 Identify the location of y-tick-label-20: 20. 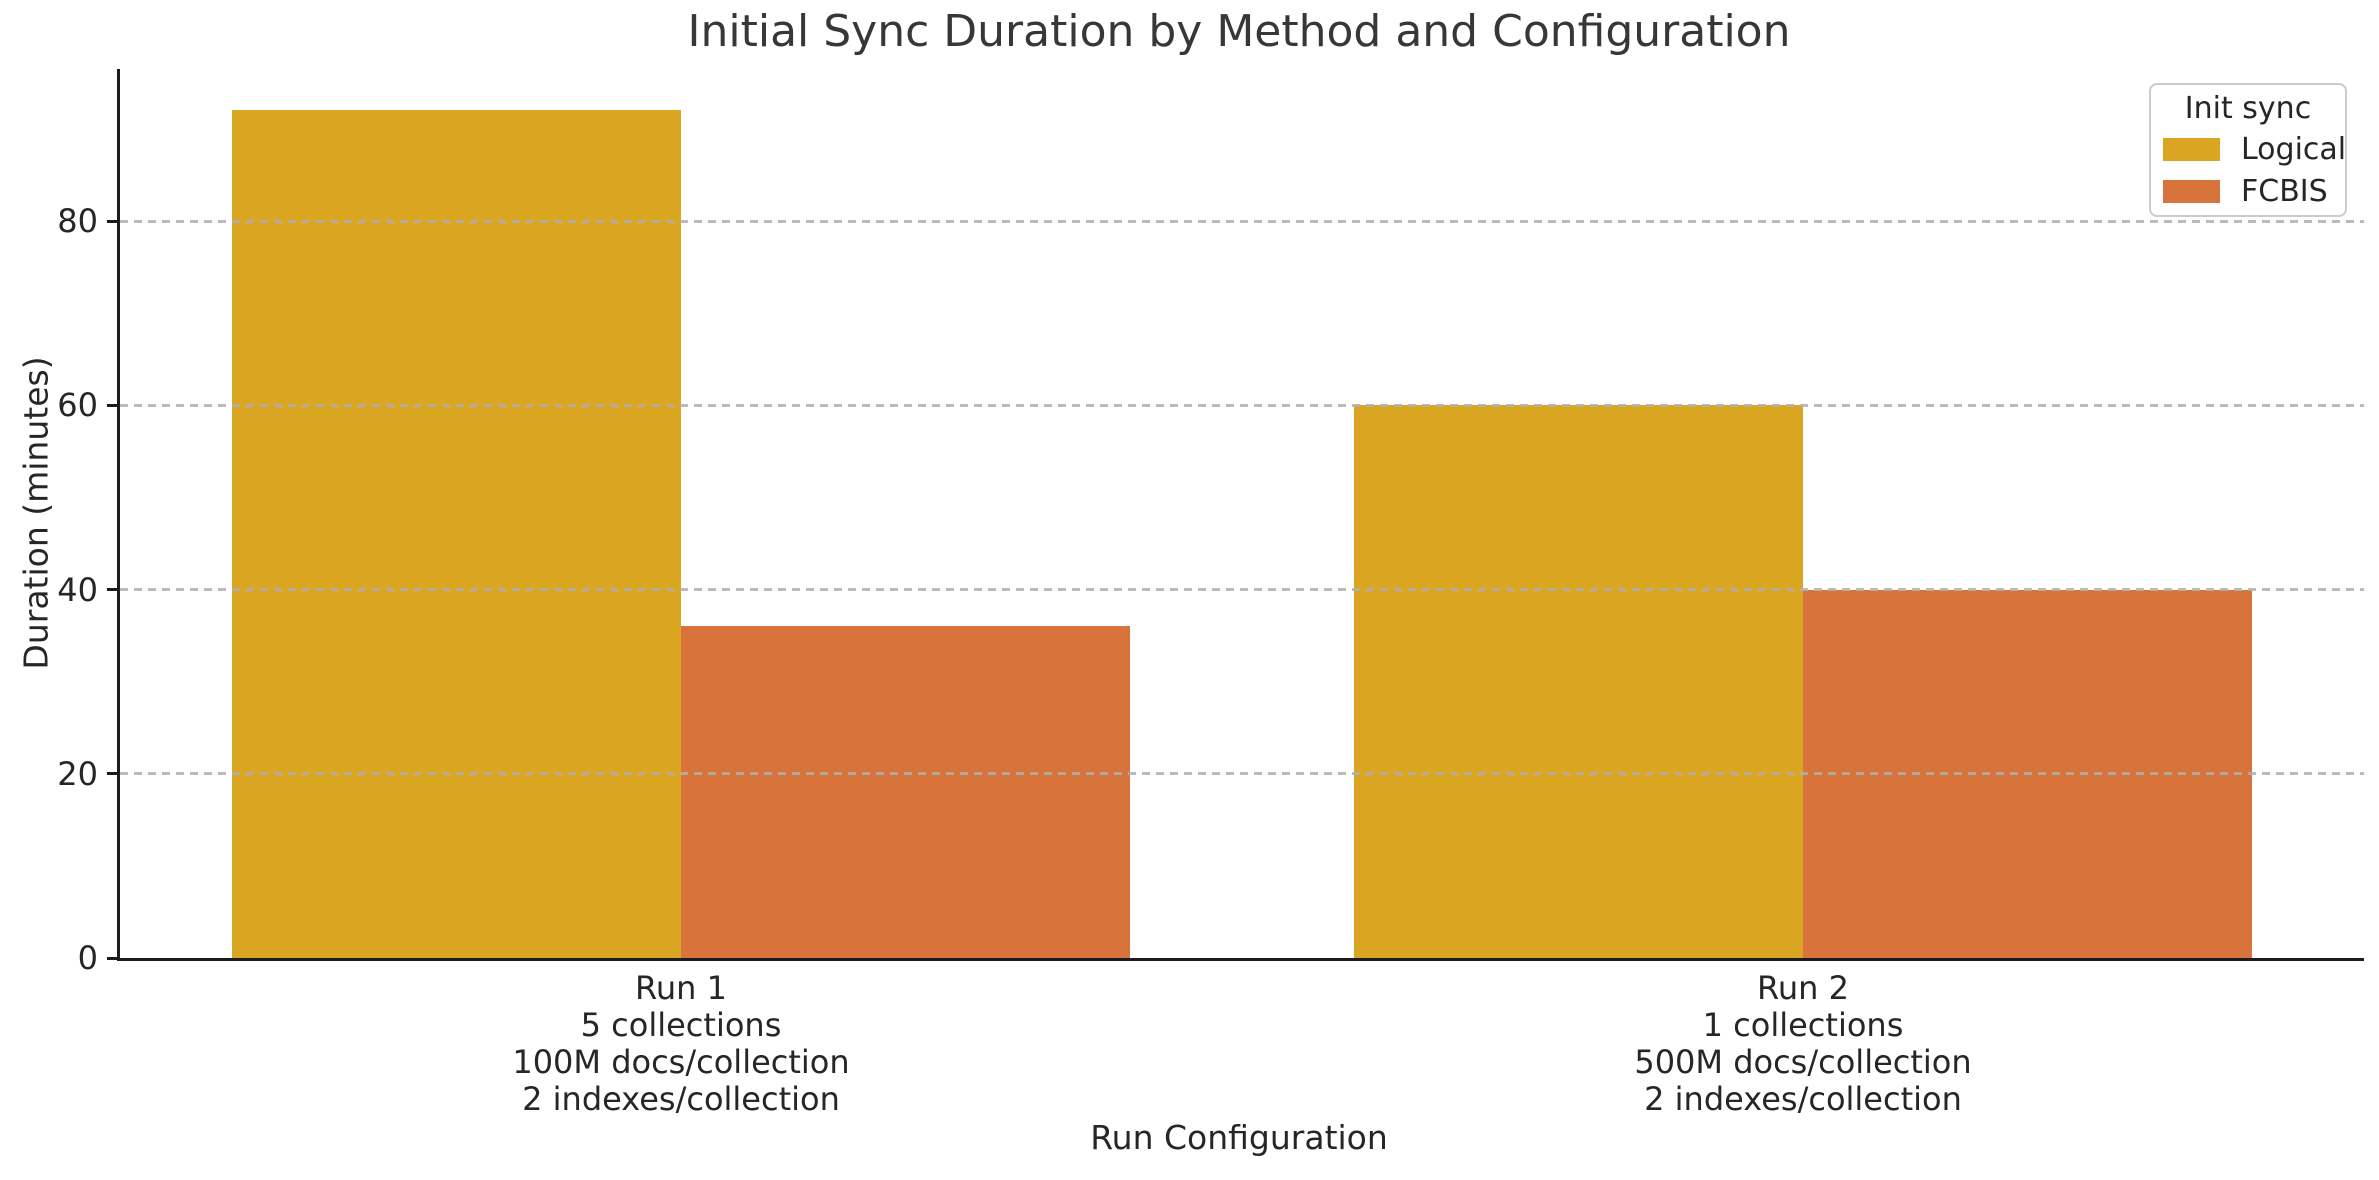
(77, 773).